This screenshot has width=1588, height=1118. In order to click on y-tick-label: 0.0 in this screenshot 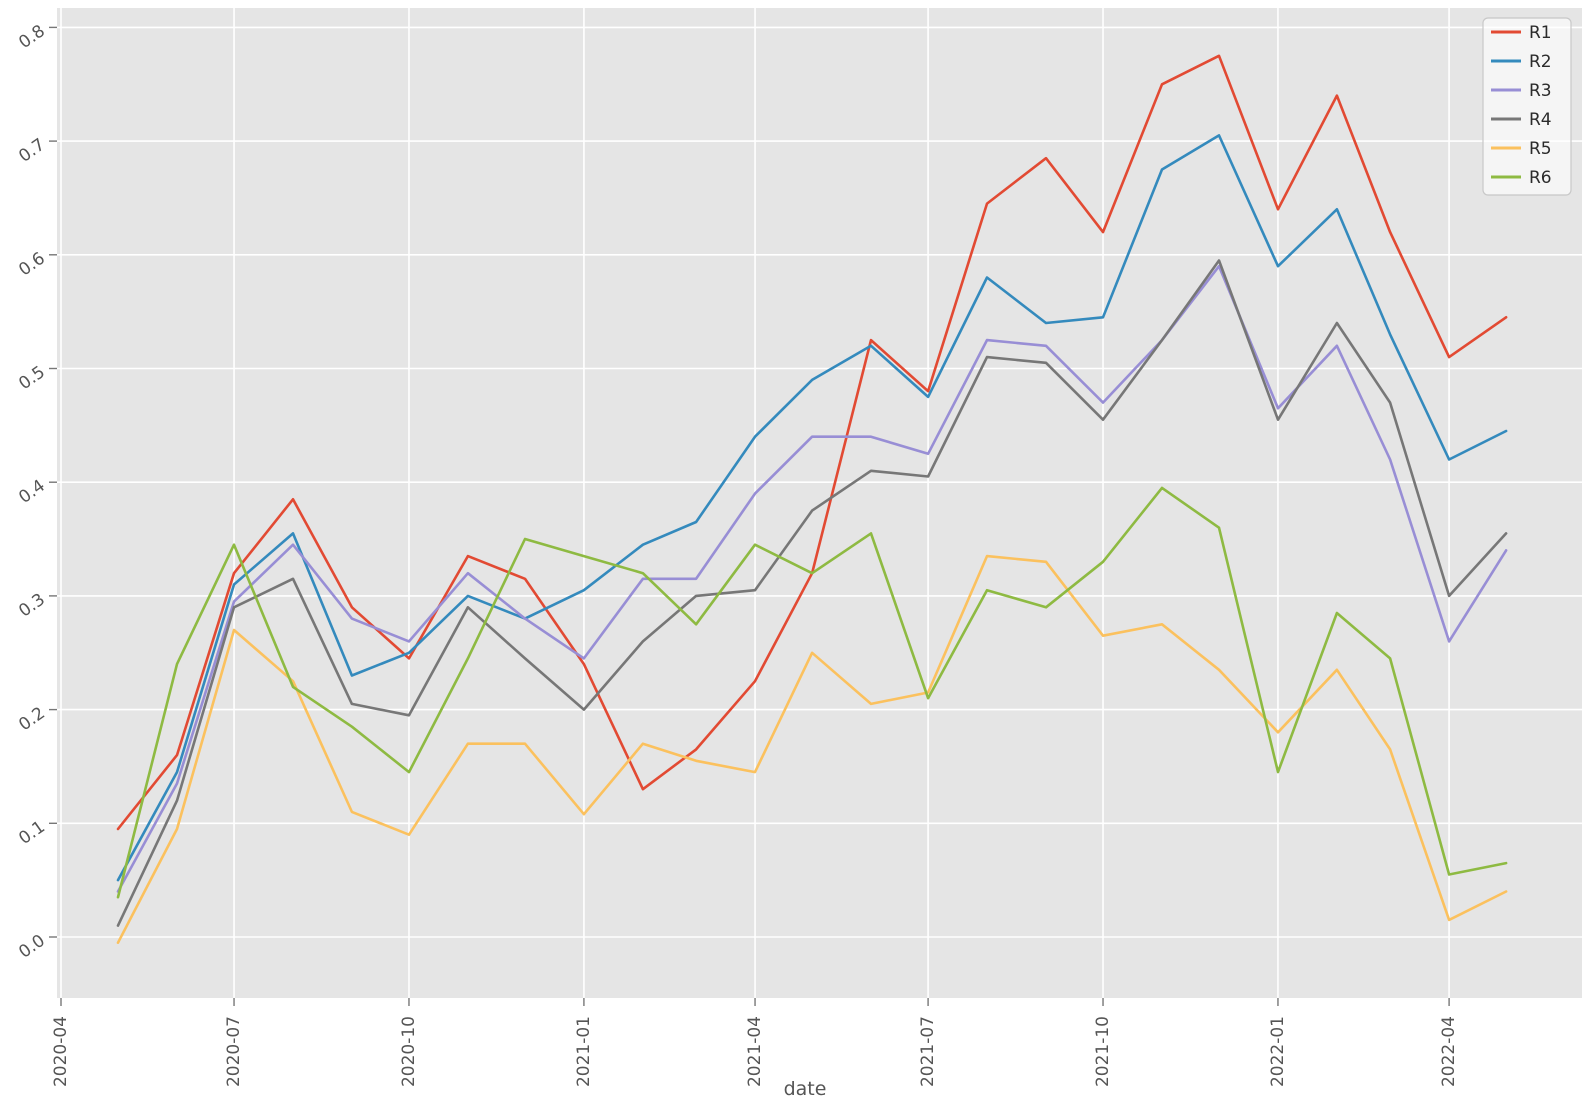, I will do `click(32, 947)`.